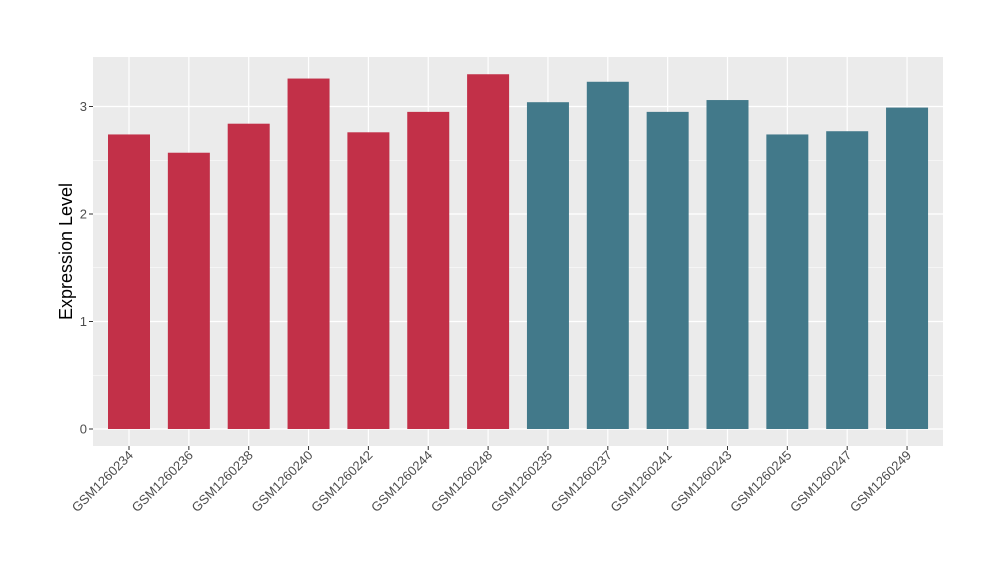 The width and height of the screenshot is (1000, 580). I want to click on y-tick-label: 0, so click(83, 429).